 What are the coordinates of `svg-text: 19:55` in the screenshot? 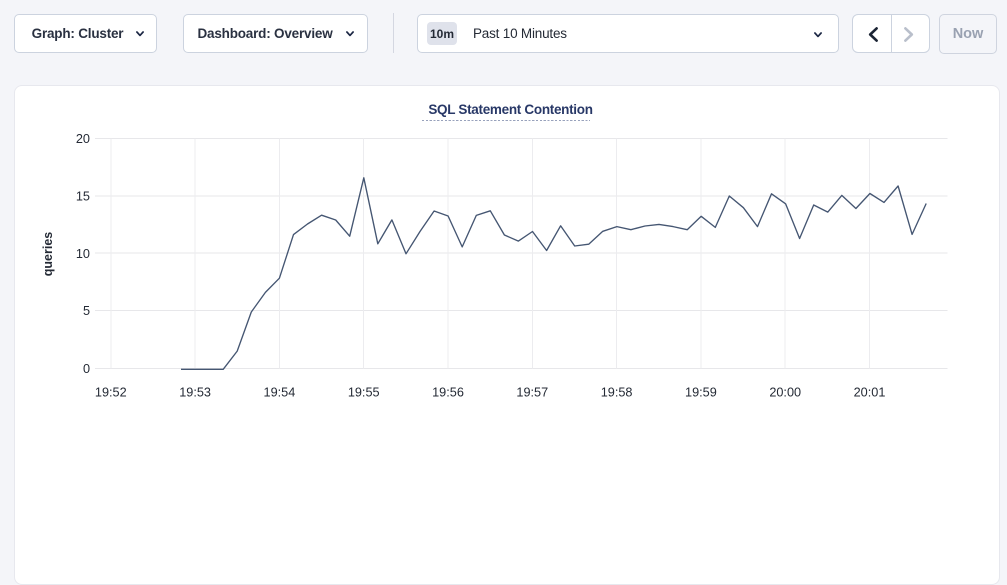 It's located at (364, 393).